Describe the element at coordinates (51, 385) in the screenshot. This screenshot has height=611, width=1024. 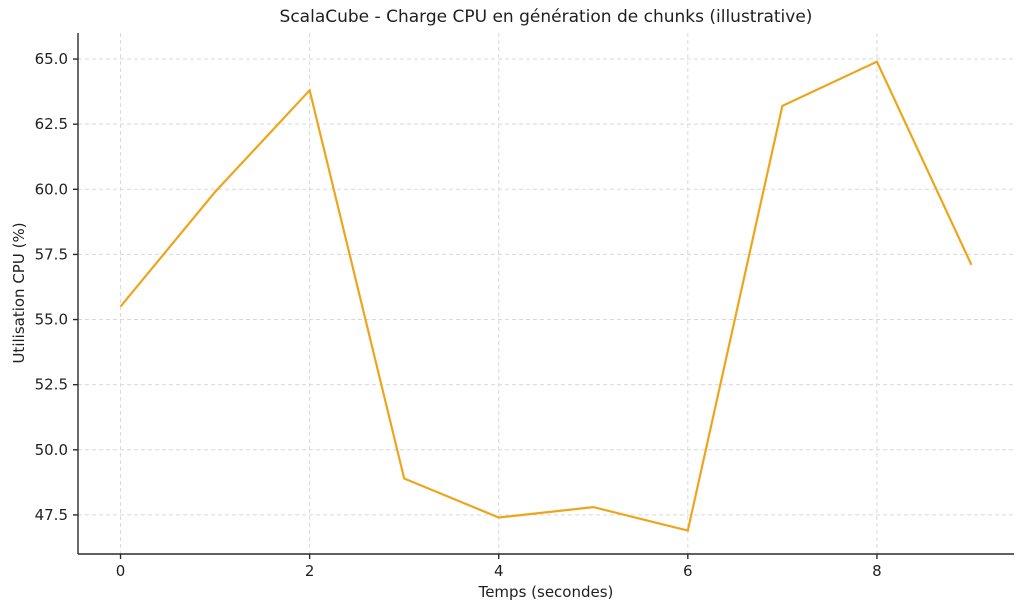
I see `y-tick-label: 52.5` at that location.